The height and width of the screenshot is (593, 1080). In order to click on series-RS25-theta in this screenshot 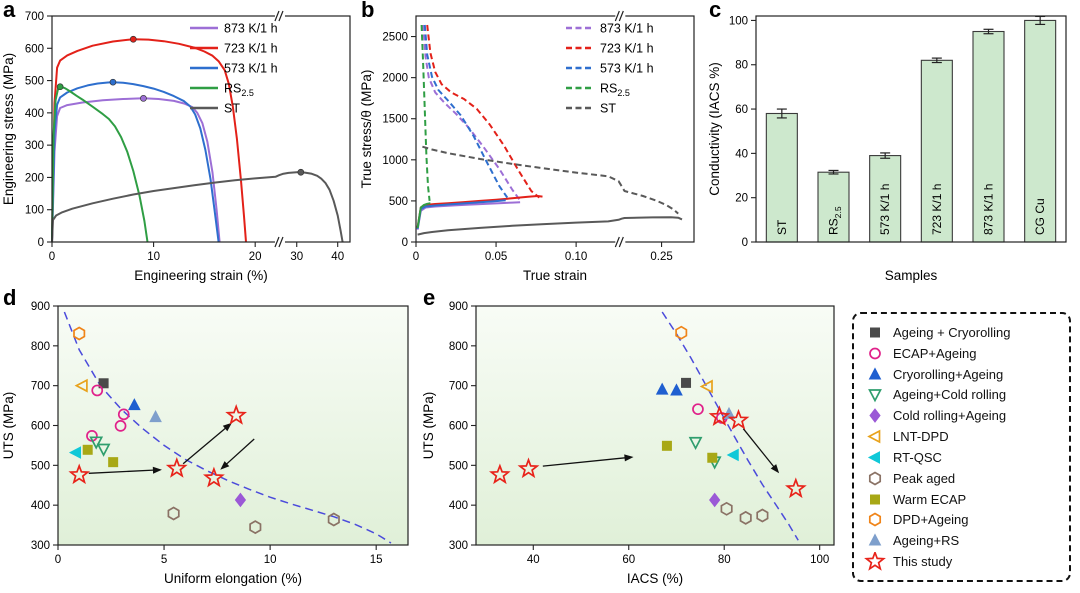, I will do `click(425, 113)`.